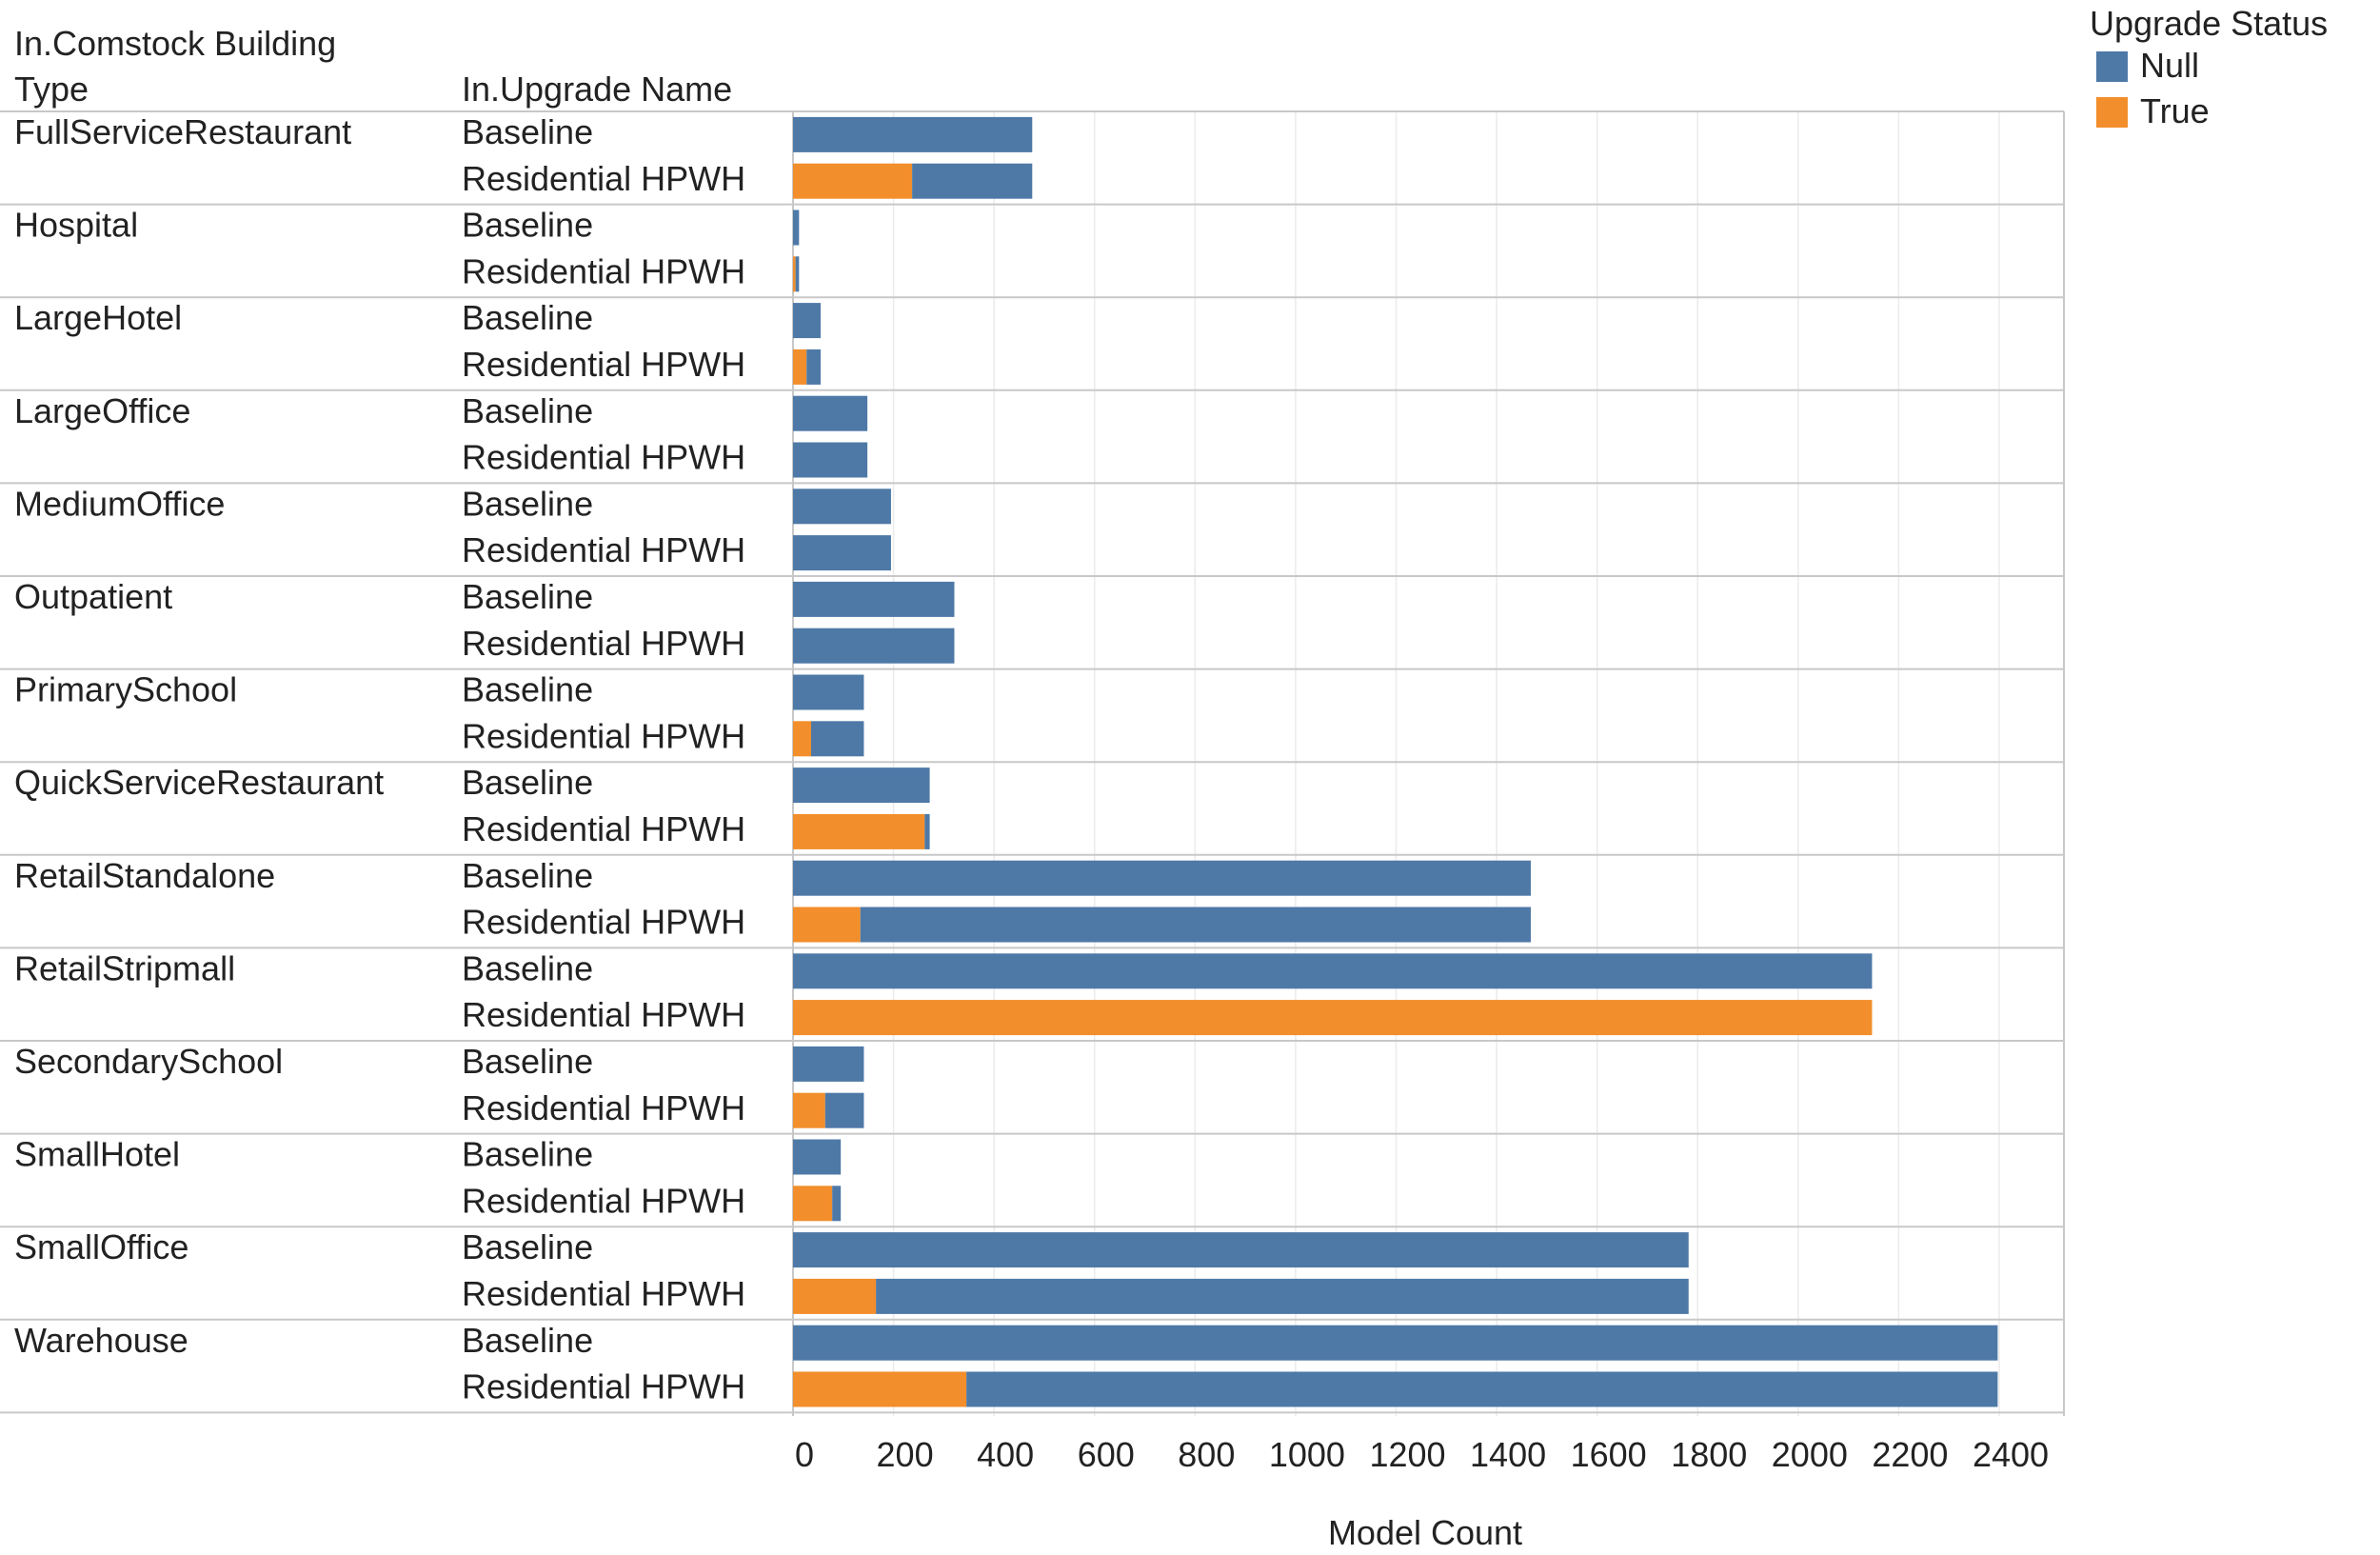  What do you see at coordinates (2209, 67) in the screenshot?
I see `legend: Upgrade Status Null True` at bounding box center [2209, 67].